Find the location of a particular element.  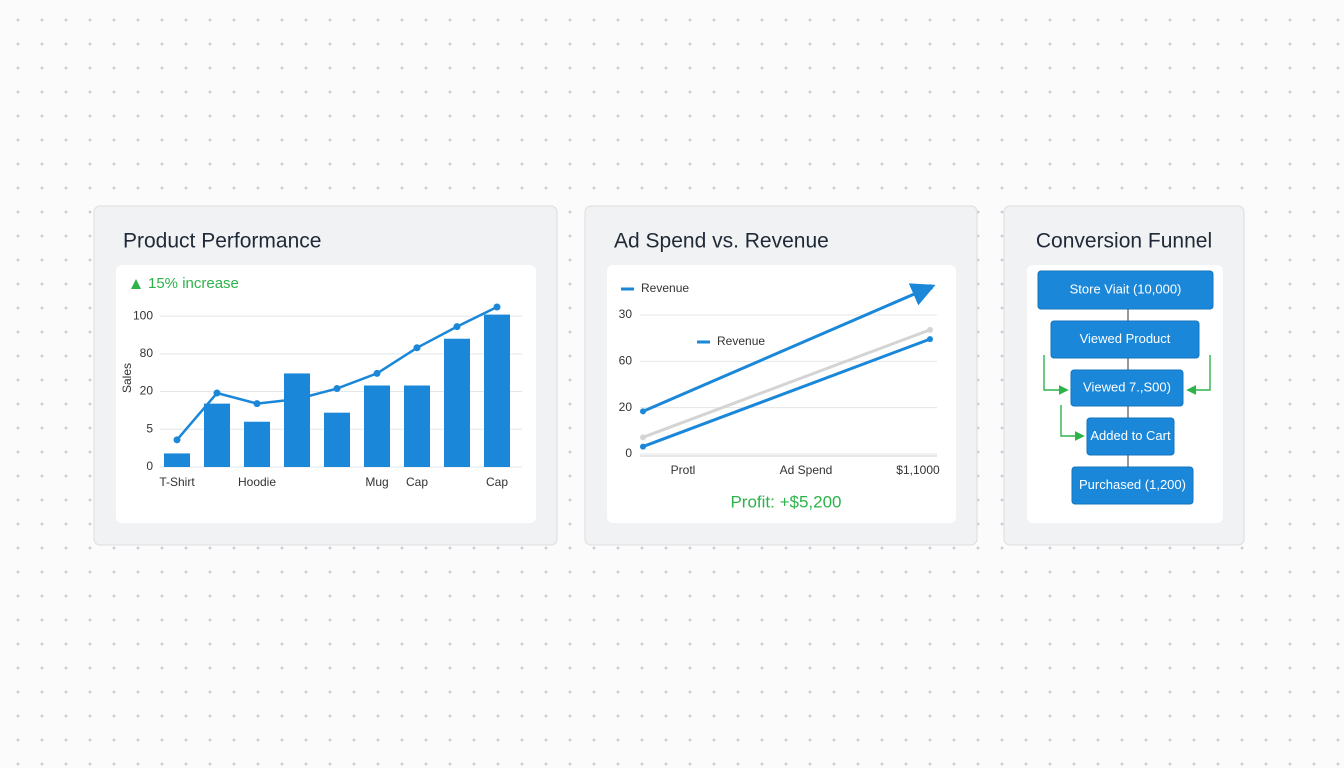

funnel-label: Added to Cart is located at coordinates (1130, 435).